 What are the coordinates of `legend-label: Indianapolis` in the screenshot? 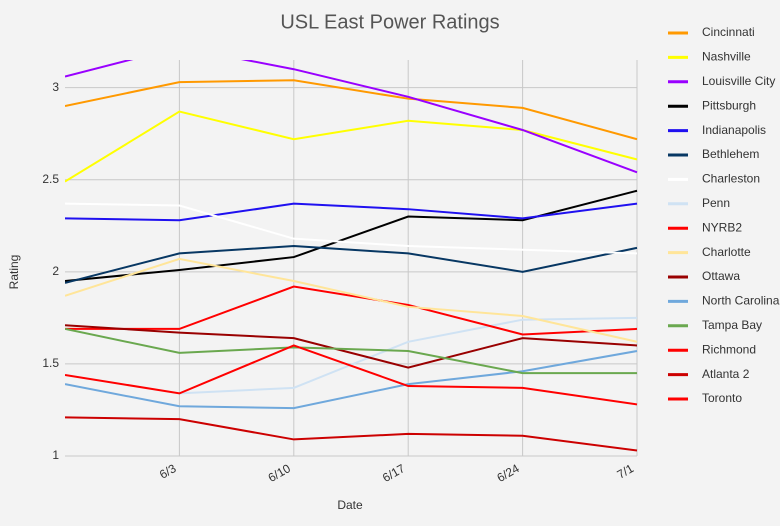 It's located at (734, 130).